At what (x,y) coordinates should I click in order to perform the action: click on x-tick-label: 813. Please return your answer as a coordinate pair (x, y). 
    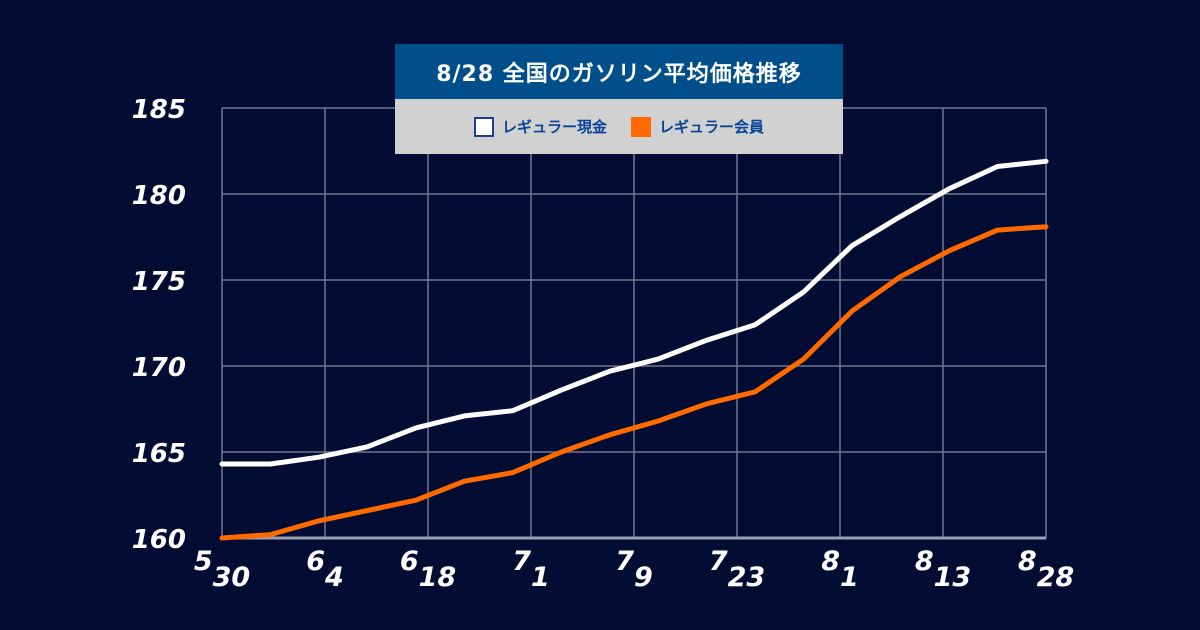
    Looking at the image, I should click on (943, 569).